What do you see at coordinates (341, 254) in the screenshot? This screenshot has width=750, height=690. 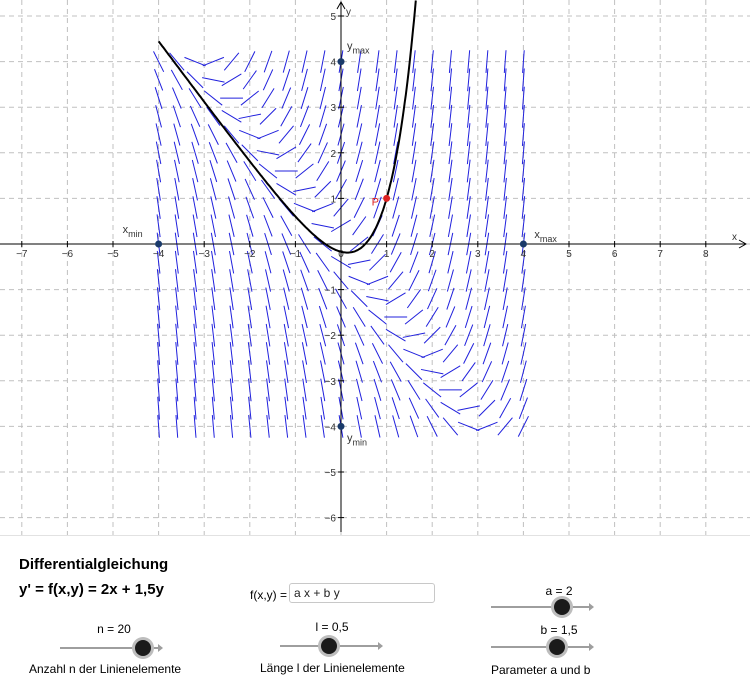 I see `x-tick-label: 0` at bounding box center [341, 254].